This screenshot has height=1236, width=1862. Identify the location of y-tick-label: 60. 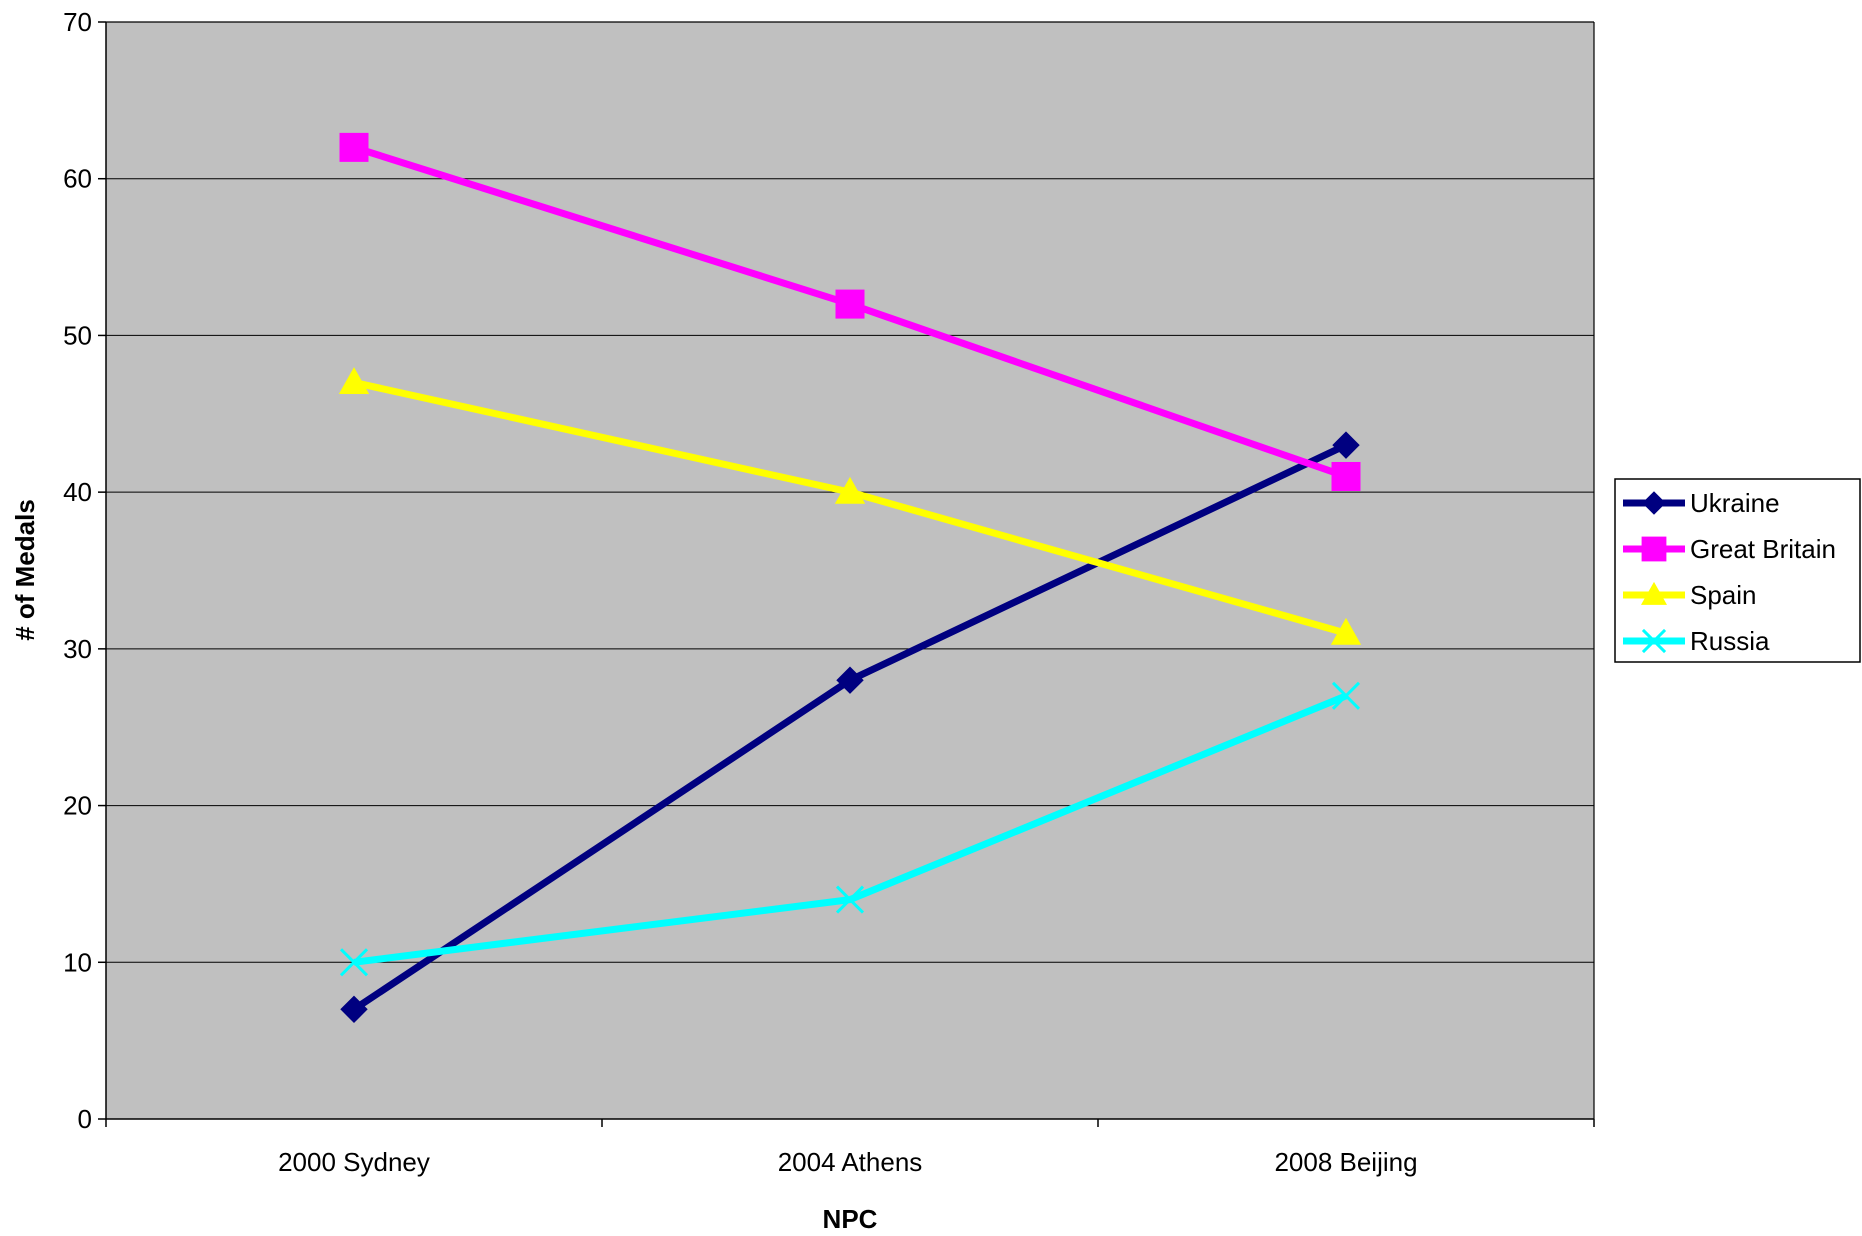
(77, 179).